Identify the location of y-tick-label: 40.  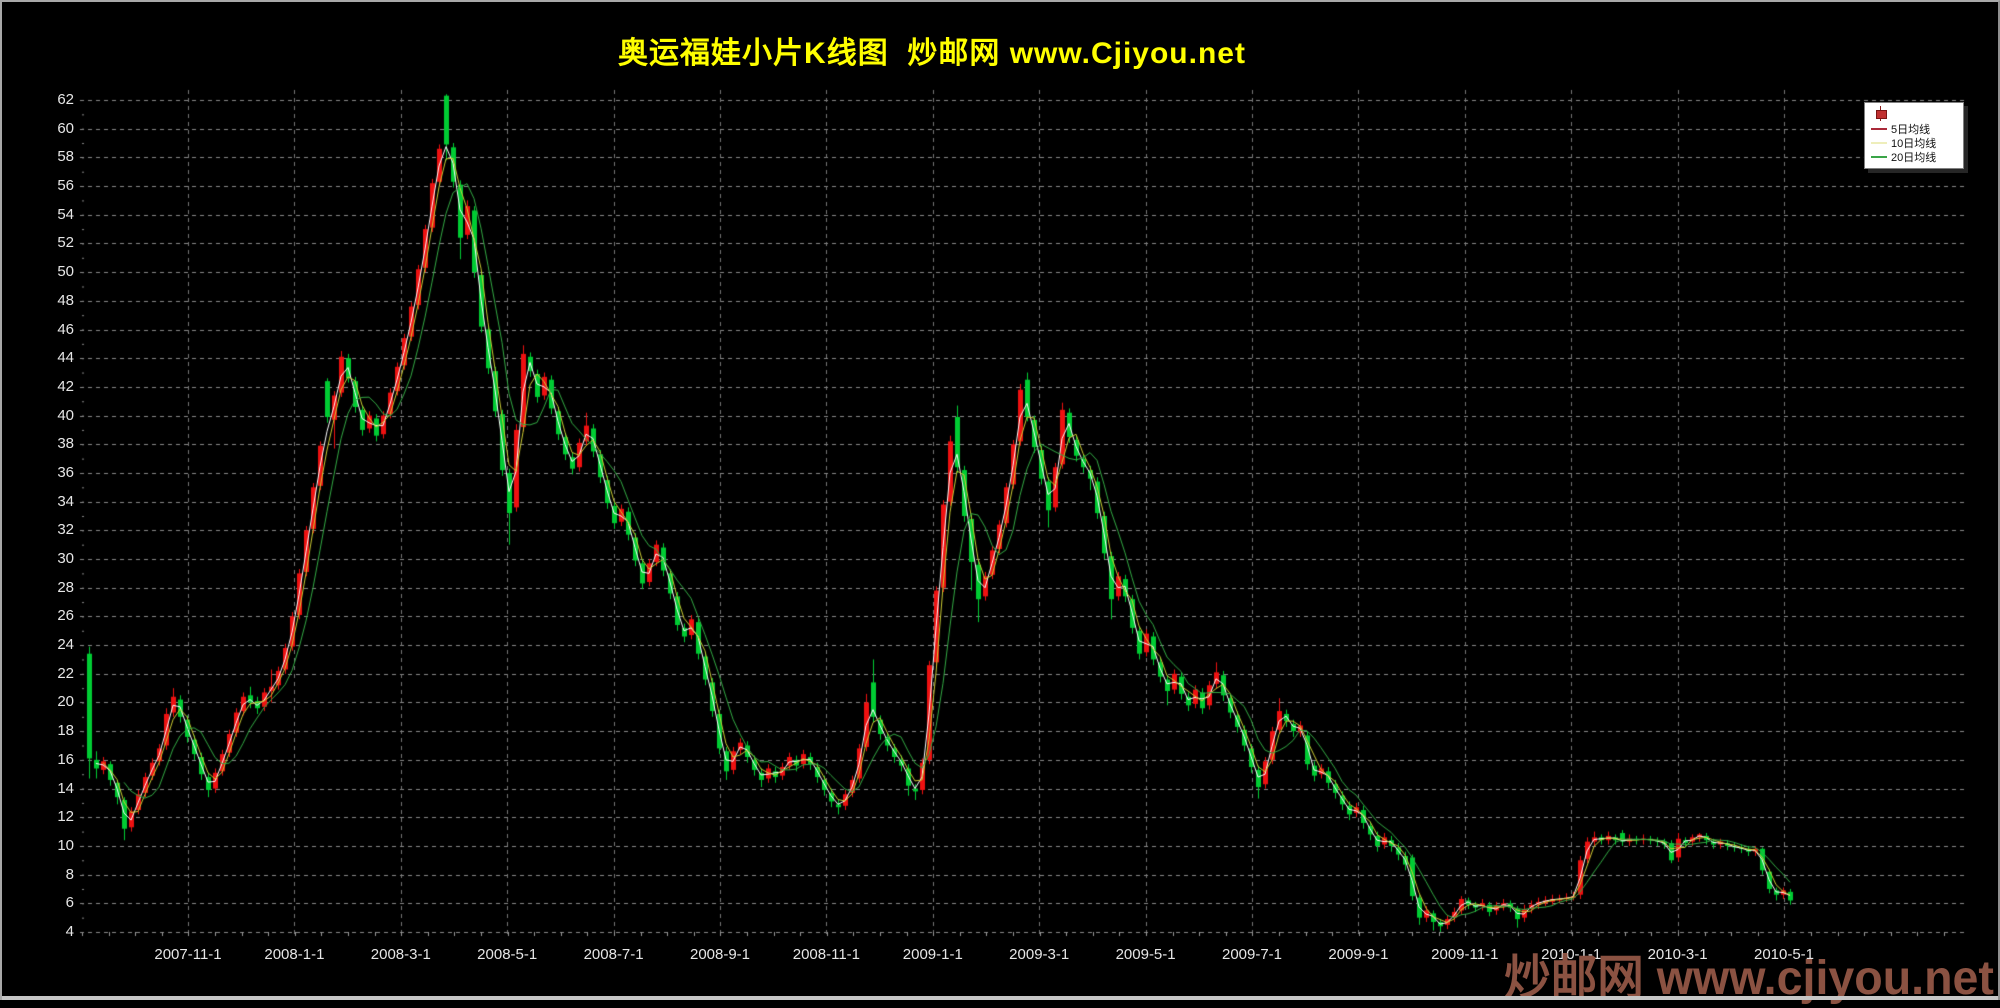
(65, 415).